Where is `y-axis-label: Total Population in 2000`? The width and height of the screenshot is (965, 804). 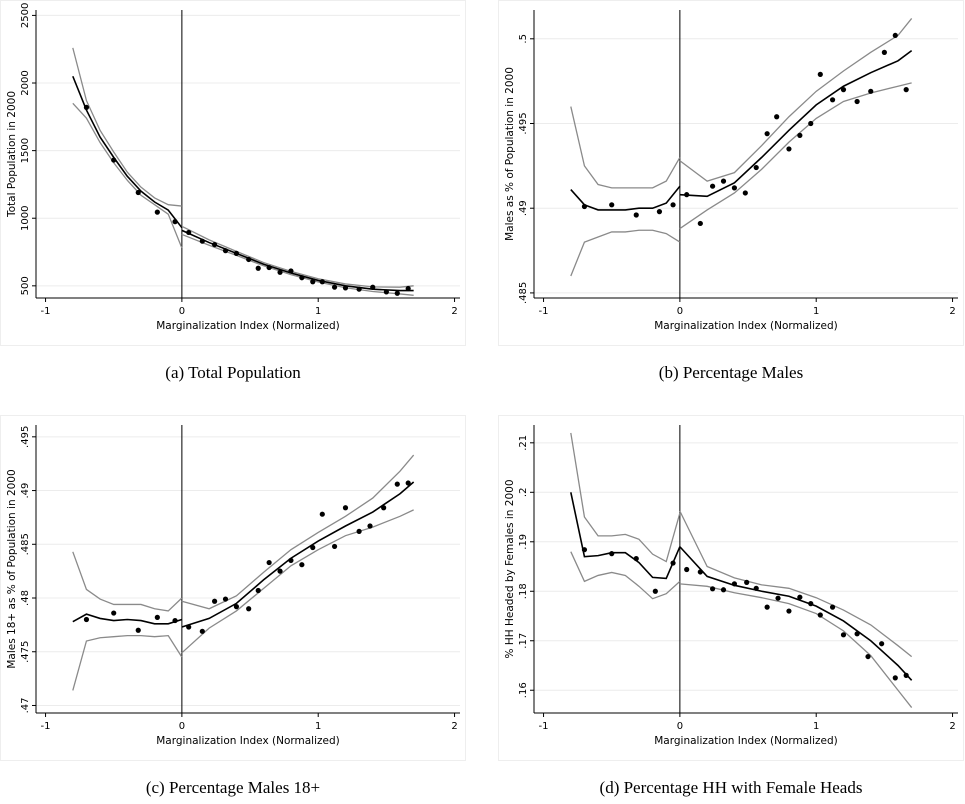 y-axis-label: Total Population in 2000 is located at coordinates (12, 154).